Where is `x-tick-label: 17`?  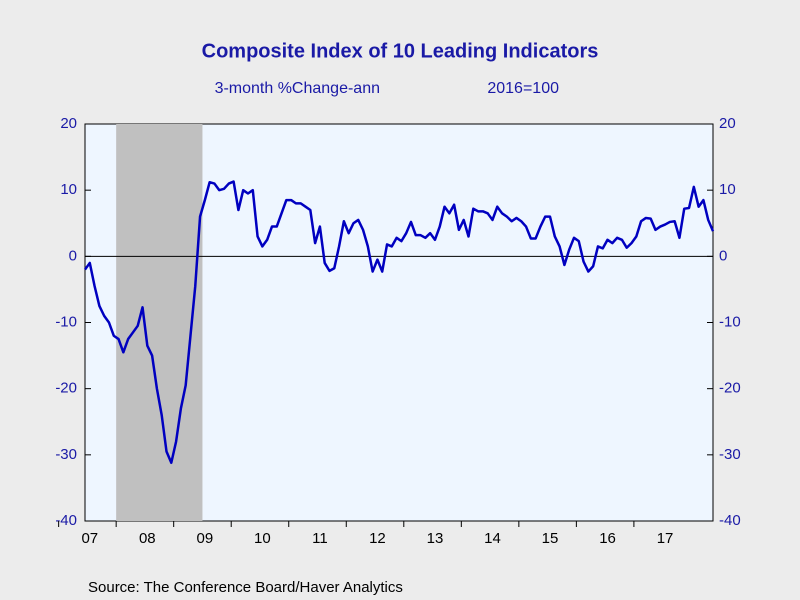 x-tick-label: 17 is located at coordinates (665, 538).